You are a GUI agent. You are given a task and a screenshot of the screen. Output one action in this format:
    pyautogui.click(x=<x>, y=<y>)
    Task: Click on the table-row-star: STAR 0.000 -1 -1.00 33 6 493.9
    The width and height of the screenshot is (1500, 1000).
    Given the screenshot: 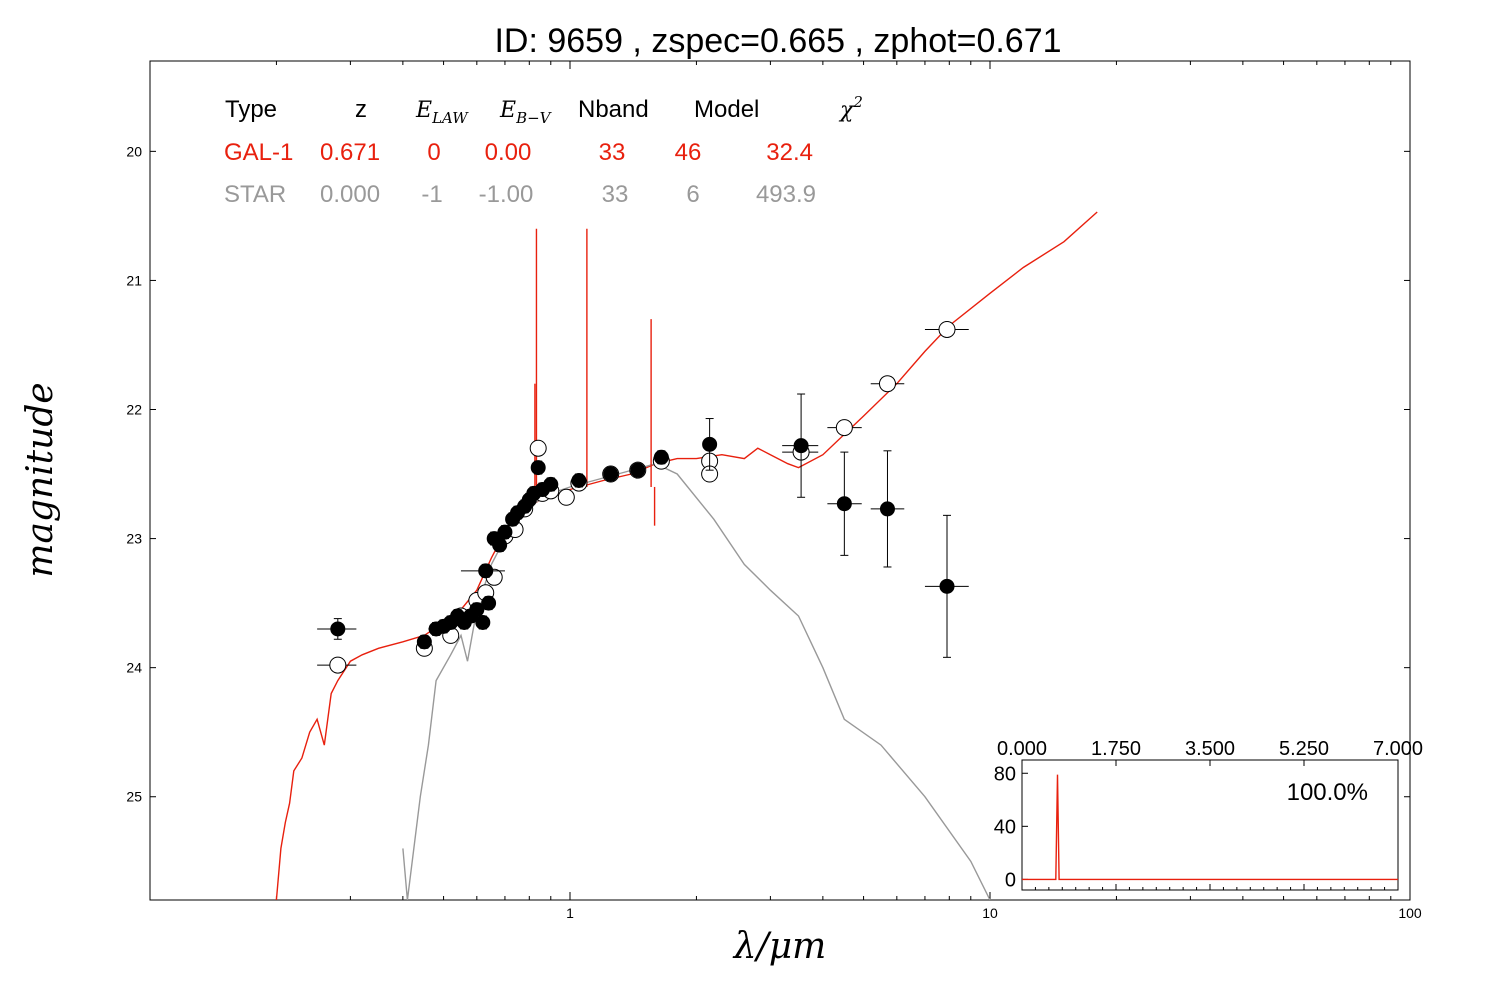 What is the action you would take?
    pyautogui.click(x=520, y=194)
    